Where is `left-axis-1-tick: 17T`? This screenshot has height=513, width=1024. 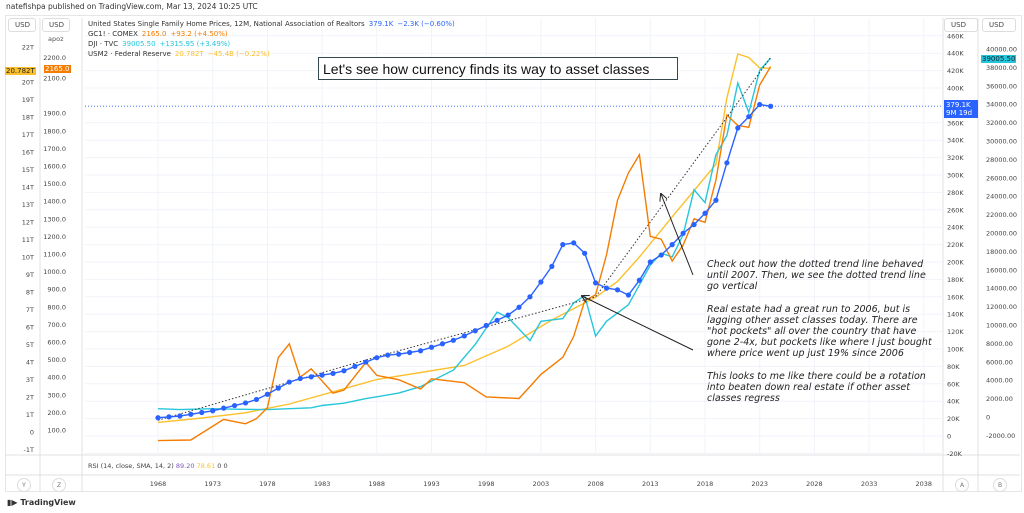 left-axis-1-tick: 17T is located at coordinates (28, 135).